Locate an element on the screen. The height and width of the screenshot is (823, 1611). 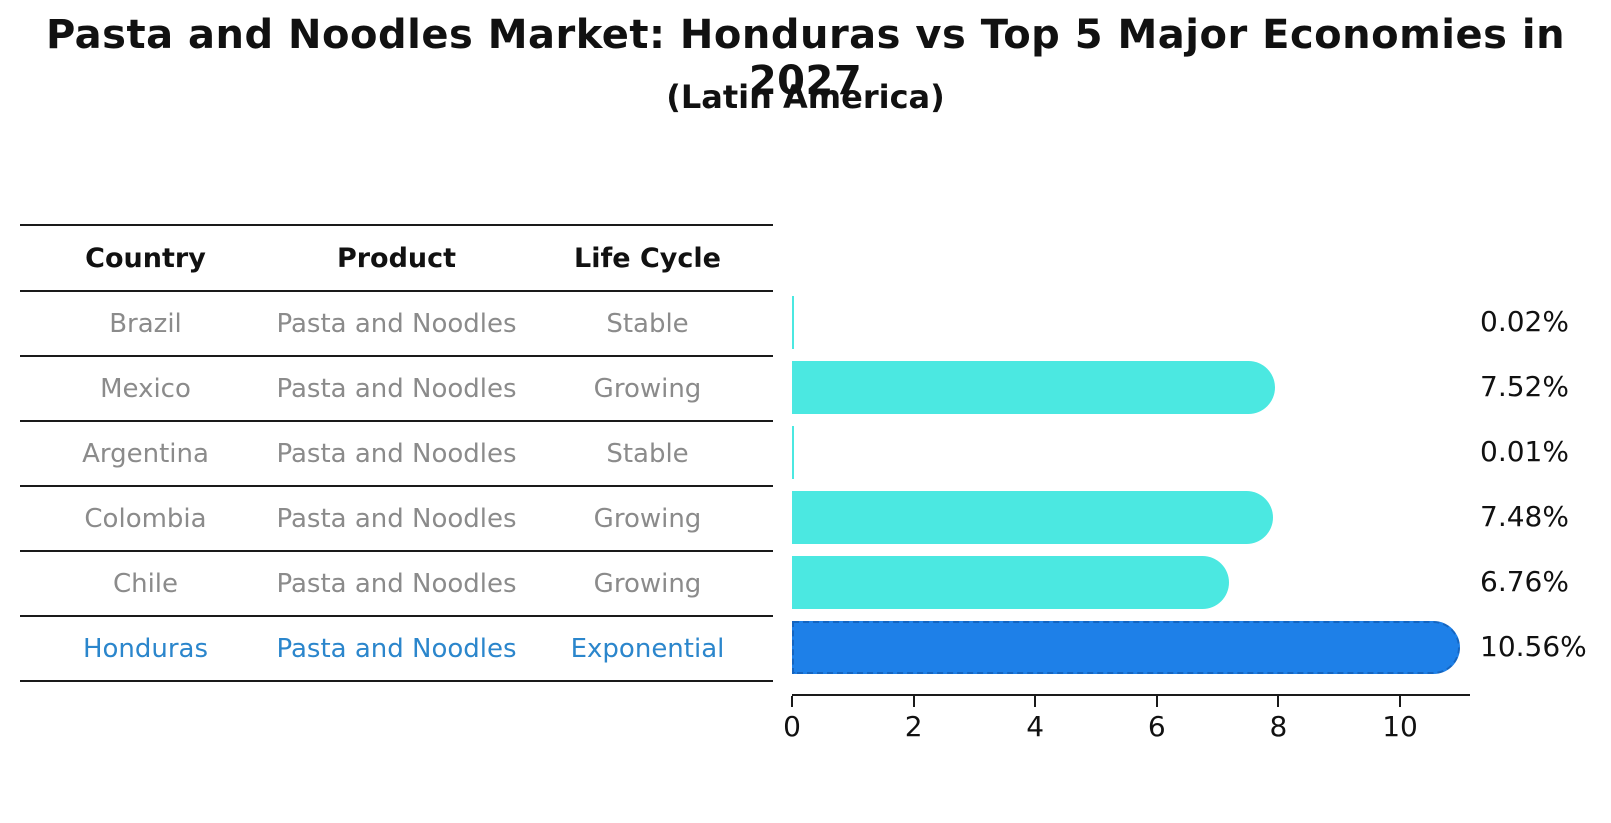
table-cell: Mexico is located at coordinates (145, 388).